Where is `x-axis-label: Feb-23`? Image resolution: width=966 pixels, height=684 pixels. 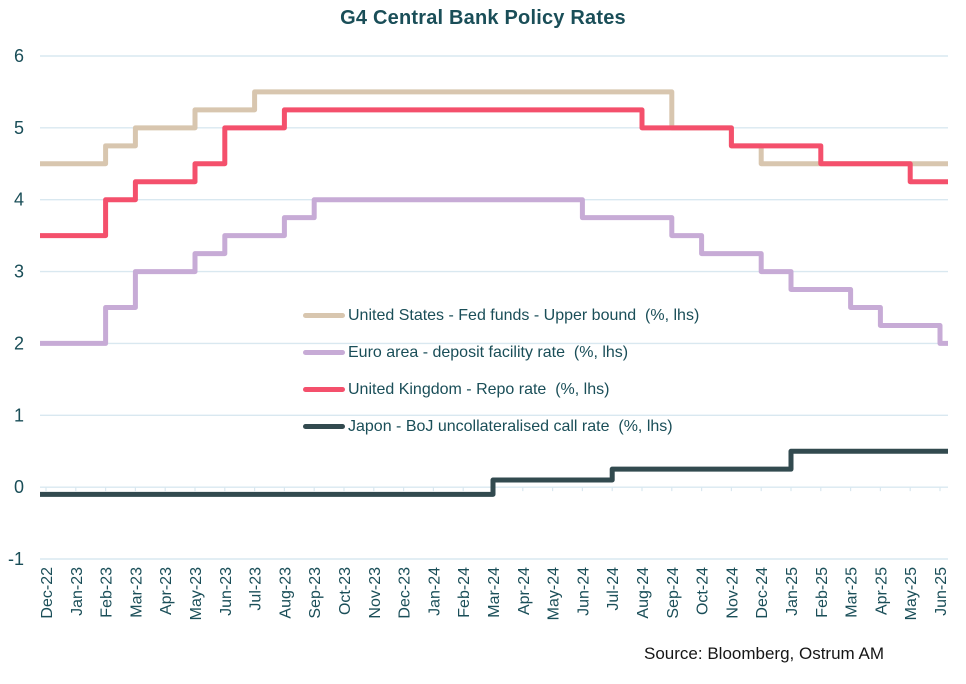
x-axis-label: Feb-23 is located at coordinates (107, 592).